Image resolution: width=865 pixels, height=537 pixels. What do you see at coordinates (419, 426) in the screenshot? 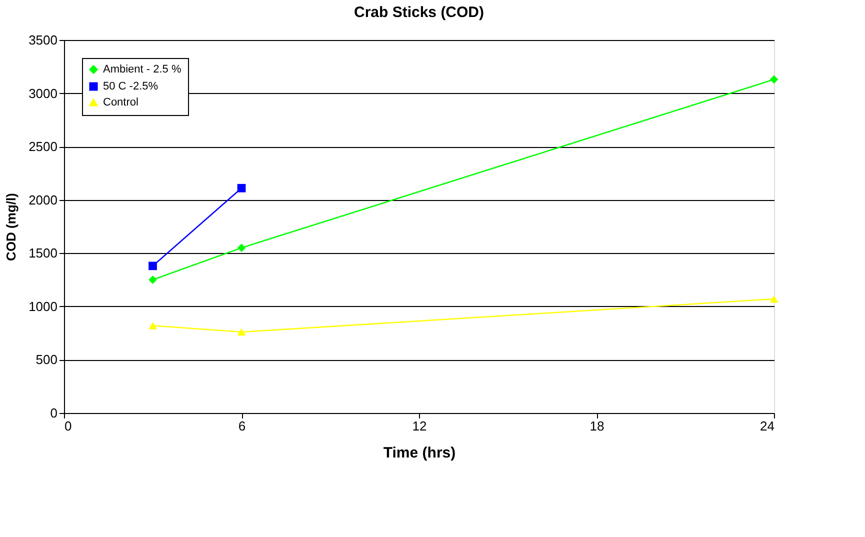
I see `x-tick-label: 12` at bounding box center [419, 426].